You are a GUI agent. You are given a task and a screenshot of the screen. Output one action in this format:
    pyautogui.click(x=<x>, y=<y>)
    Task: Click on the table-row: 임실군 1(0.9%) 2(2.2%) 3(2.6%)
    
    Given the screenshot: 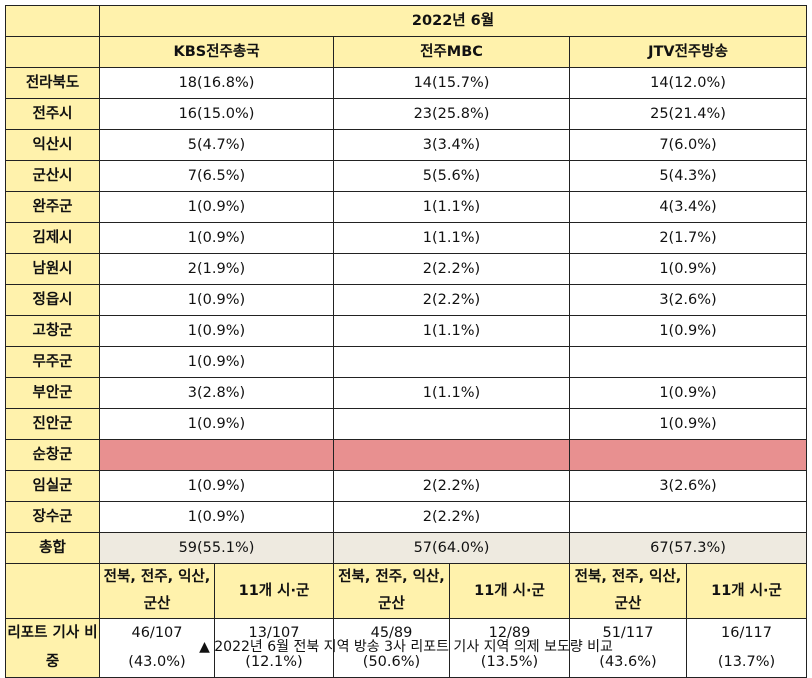 What is the action you would take?
    pyautogui.click(x=406, y=486)
    